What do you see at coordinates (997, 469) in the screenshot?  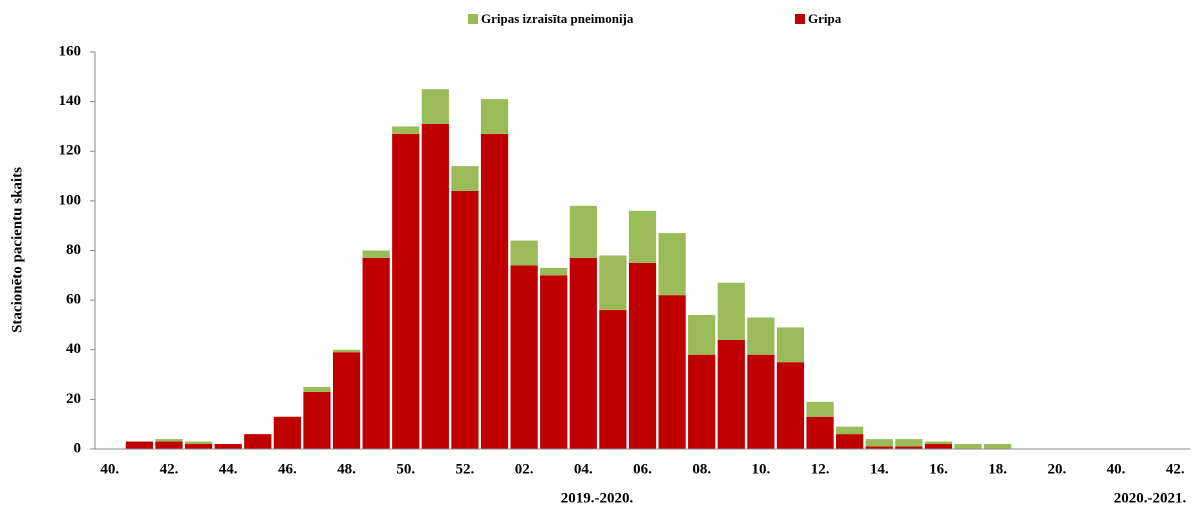 I see `x-tick-label: 18.` at bounding box center [997, 469].